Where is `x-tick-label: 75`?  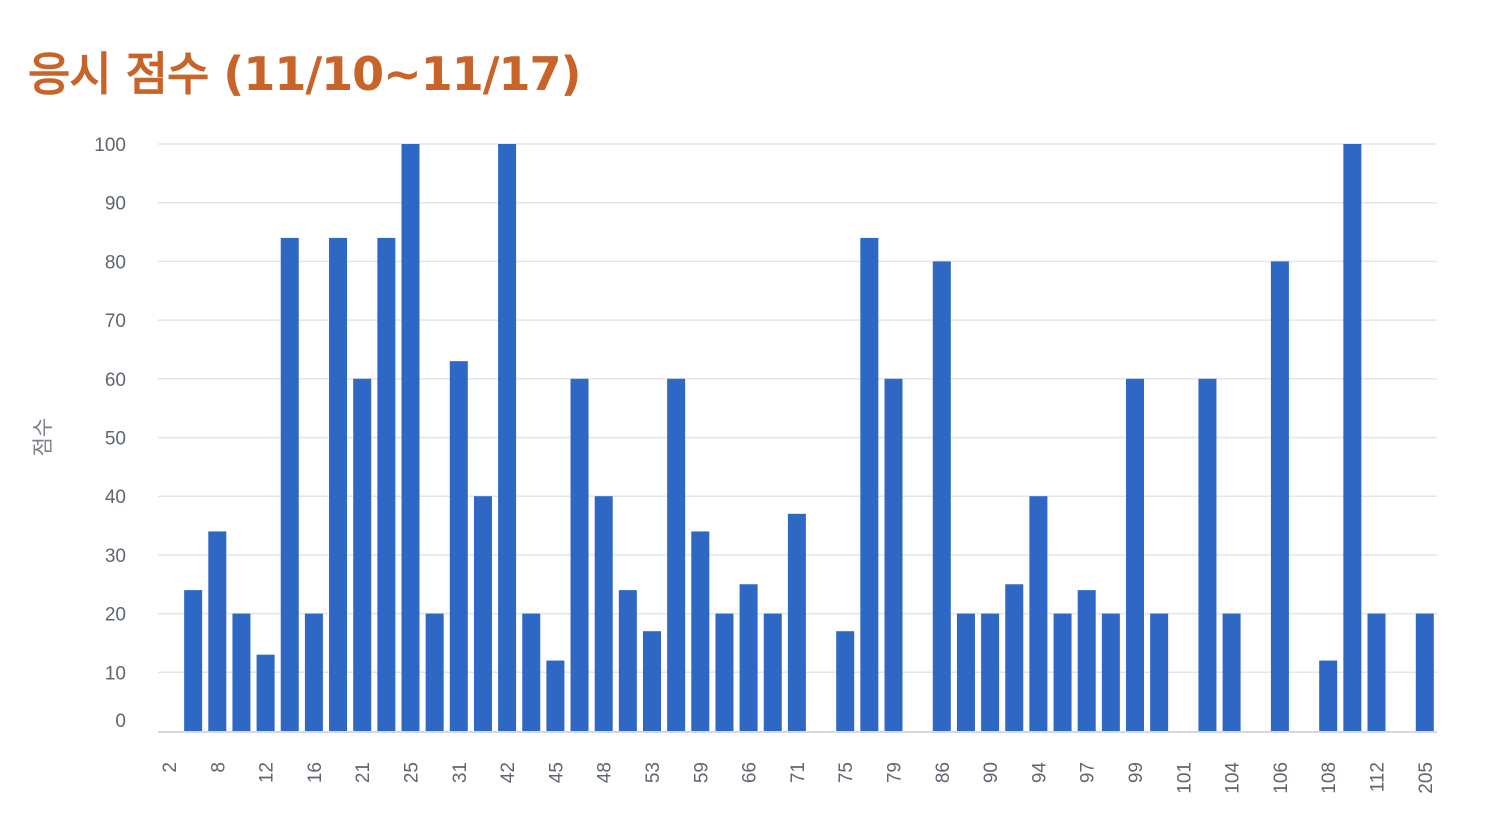 x-tick-label: 75 is located at coordinates (846, 772).